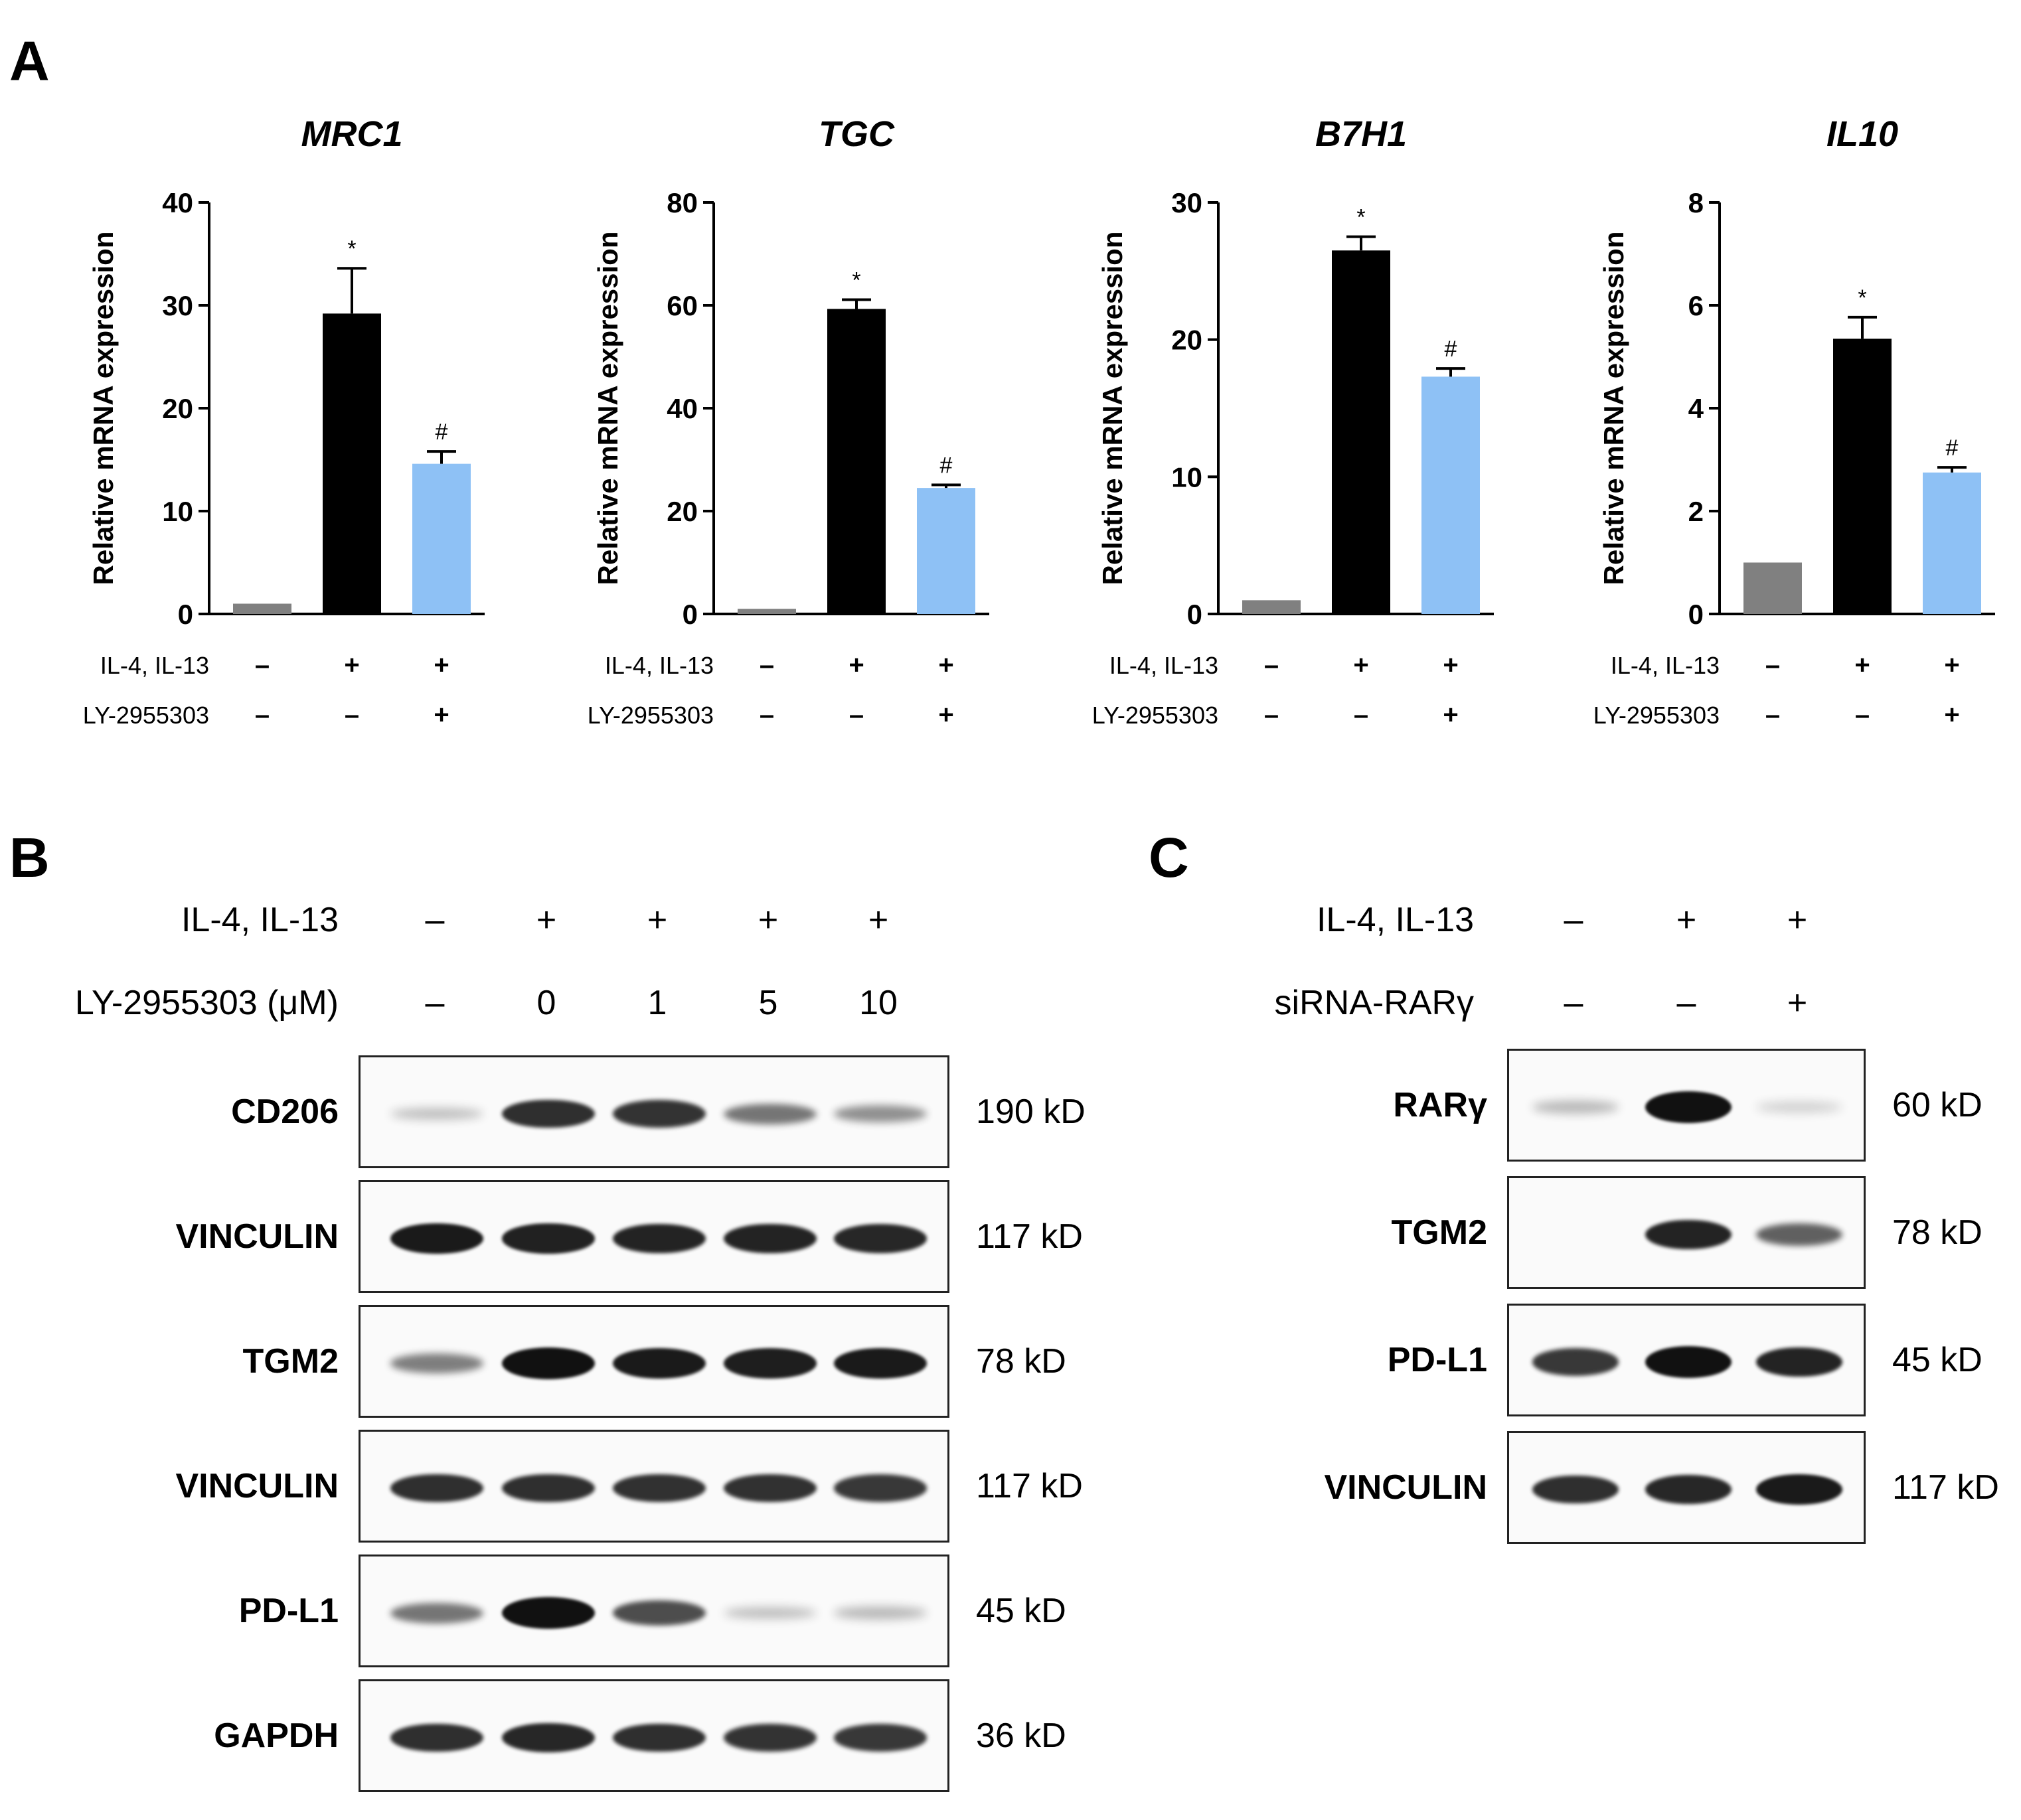 This screenshot has width=2021, height=1820. I want to click on condition-symbol: 10, so click(879, 1003).